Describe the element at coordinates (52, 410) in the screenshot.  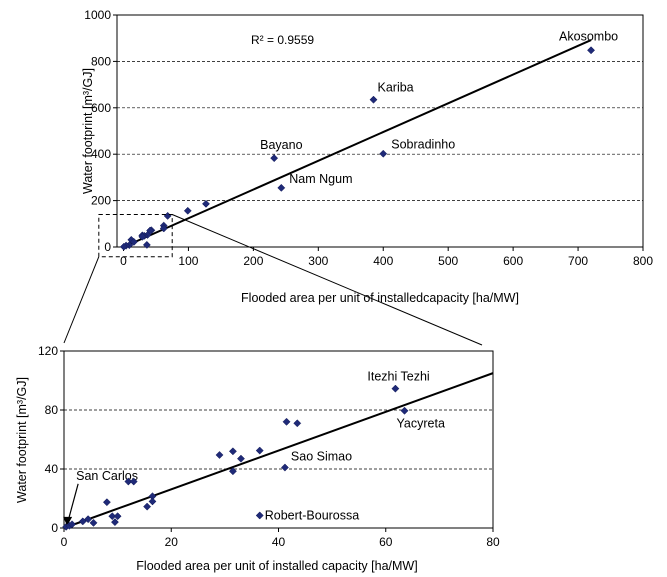
I see `y-tick-label: 80` at that location.